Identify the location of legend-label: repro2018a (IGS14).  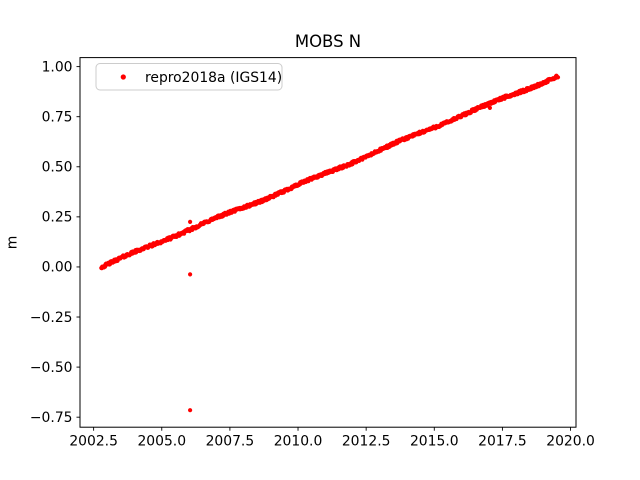
(213, 78).